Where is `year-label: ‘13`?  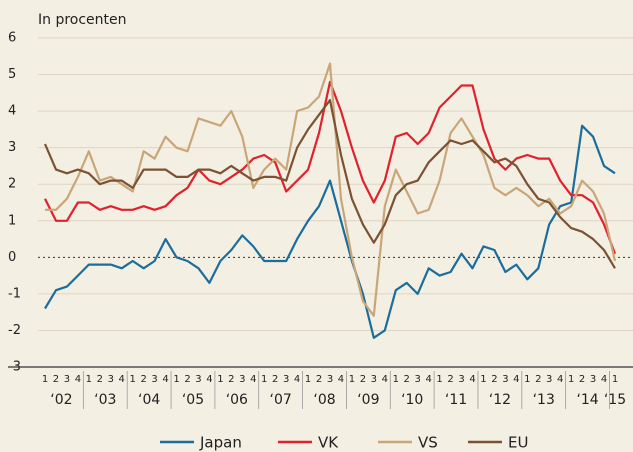 year-label: ‘13 is located at coordinates (544, 400).